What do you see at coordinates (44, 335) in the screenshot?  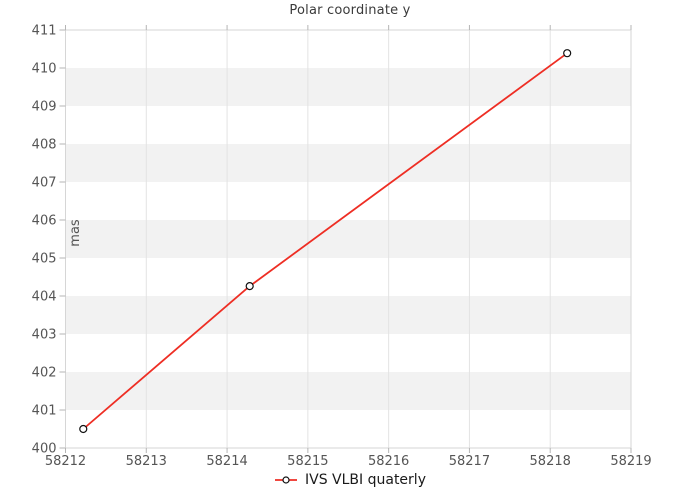 I see `y-tick-label: 403` at bounding box center [44, 335].